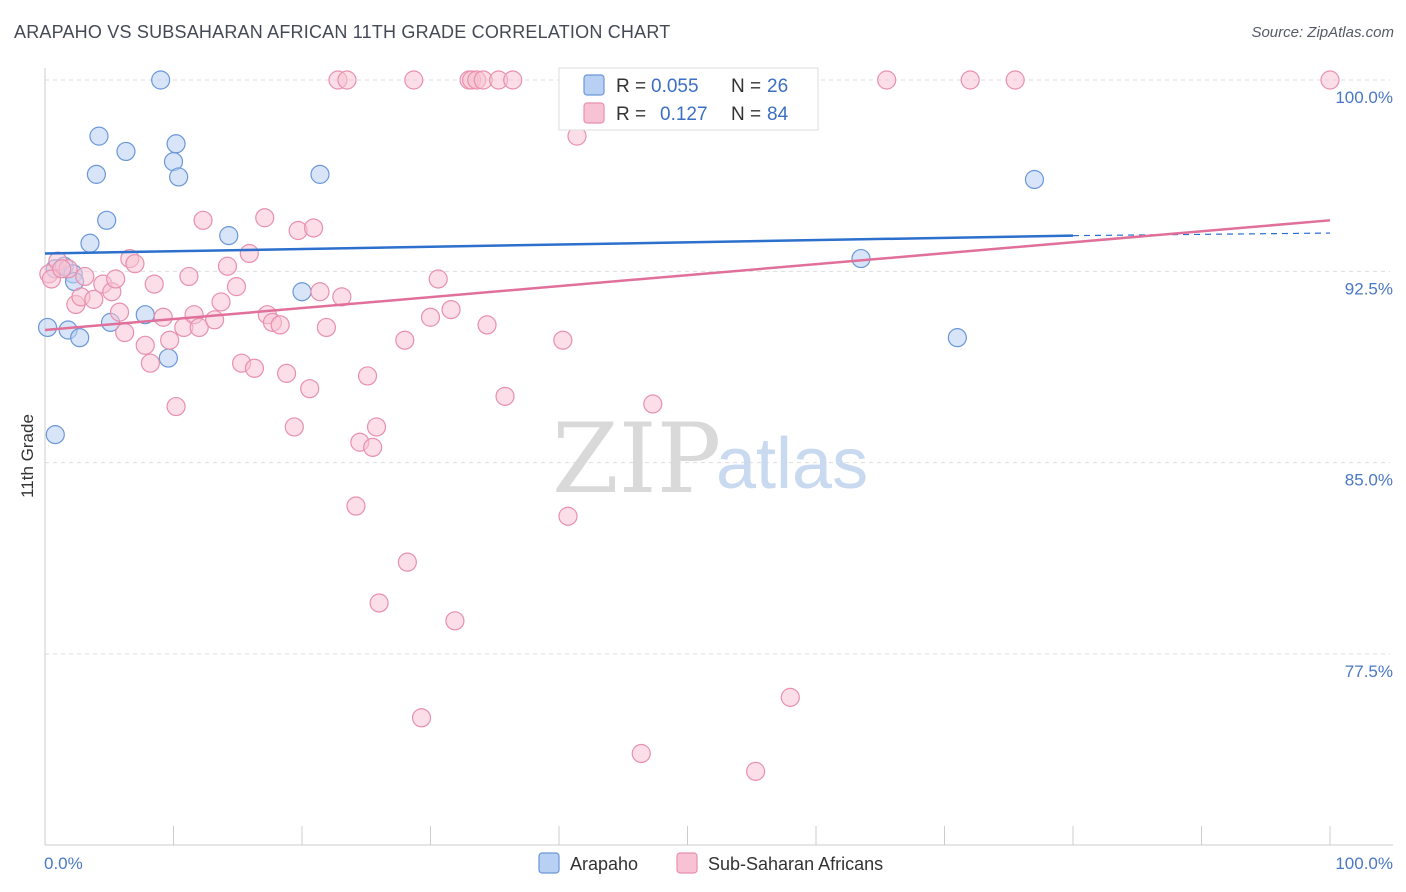  I want to click on subsaharan-trend-line, so click(687, 275).